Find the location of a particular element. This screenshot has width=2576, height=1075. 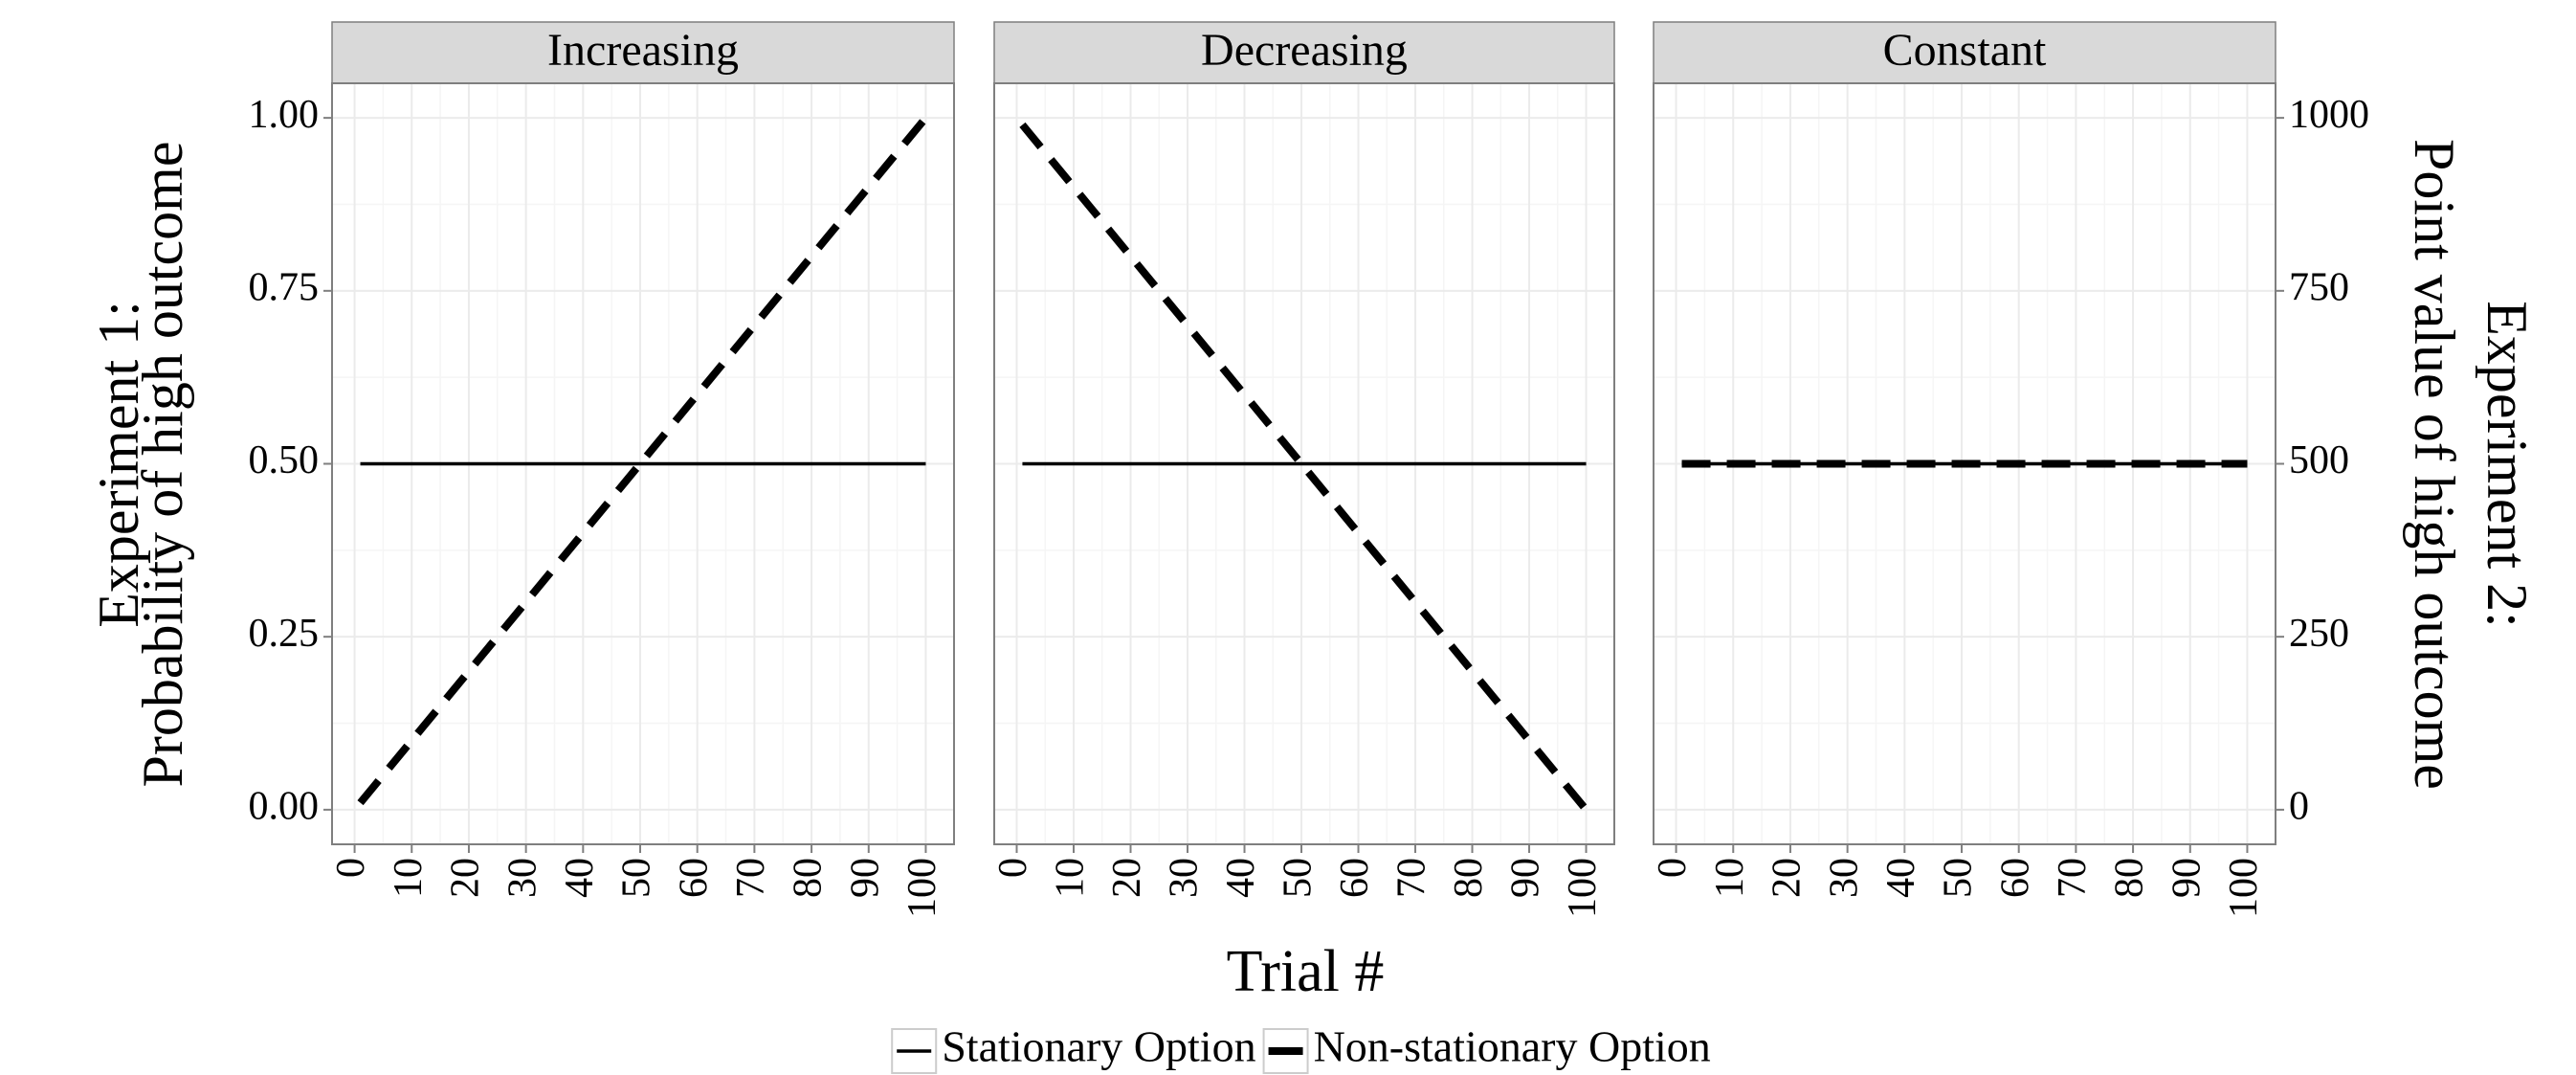

y-tick-label: 0.75 is located at coordinates (284, 287).